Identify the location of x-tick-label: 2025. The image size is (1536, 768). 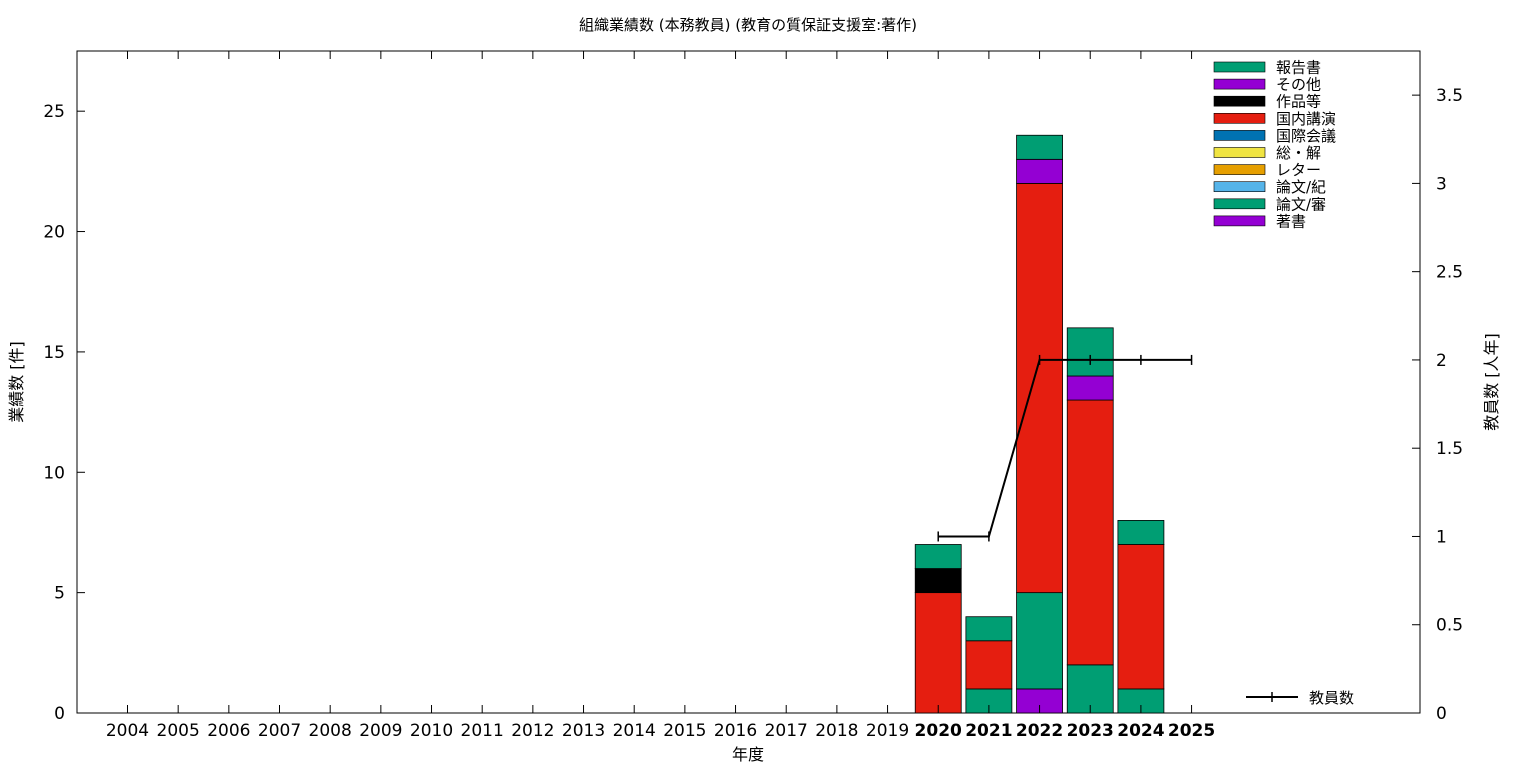
(1191, 731).